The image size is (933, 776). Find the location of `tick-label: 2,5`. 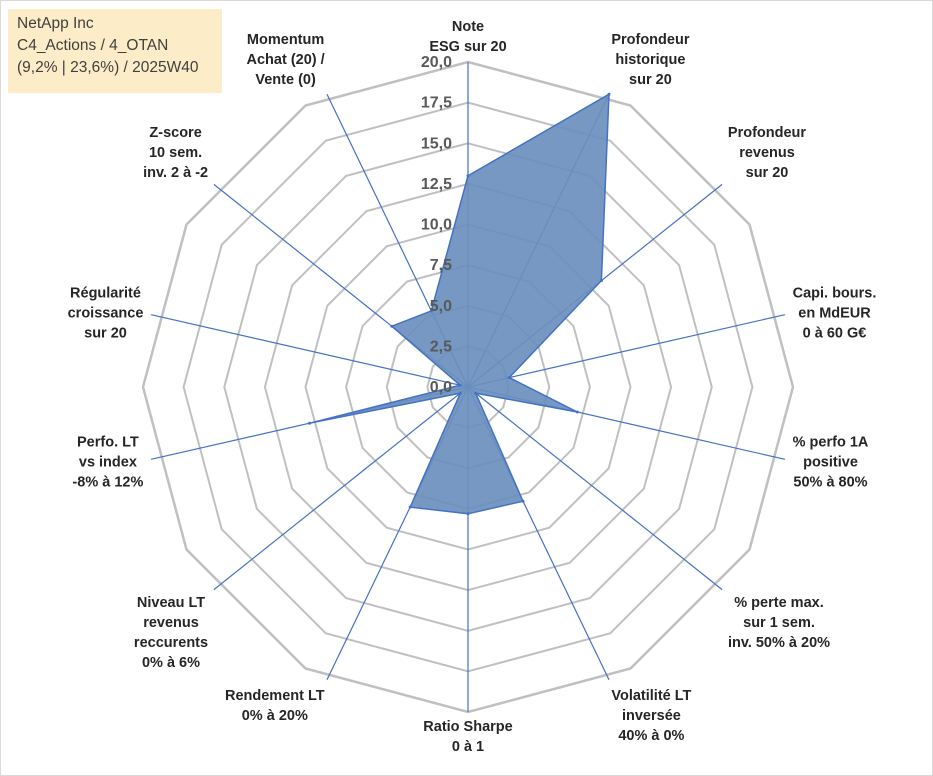

tick-label: 2,5 is located at coordinates (441, 346).